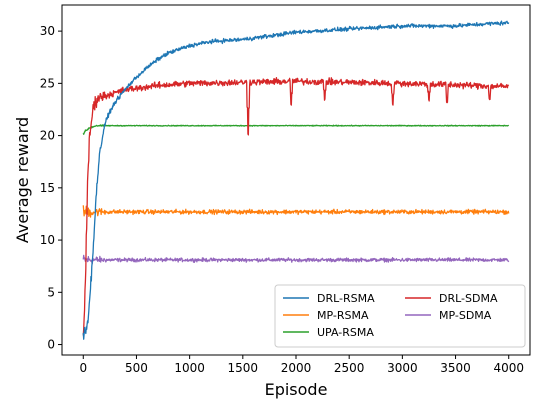  I want to click on legend-box, so click(400, 316).